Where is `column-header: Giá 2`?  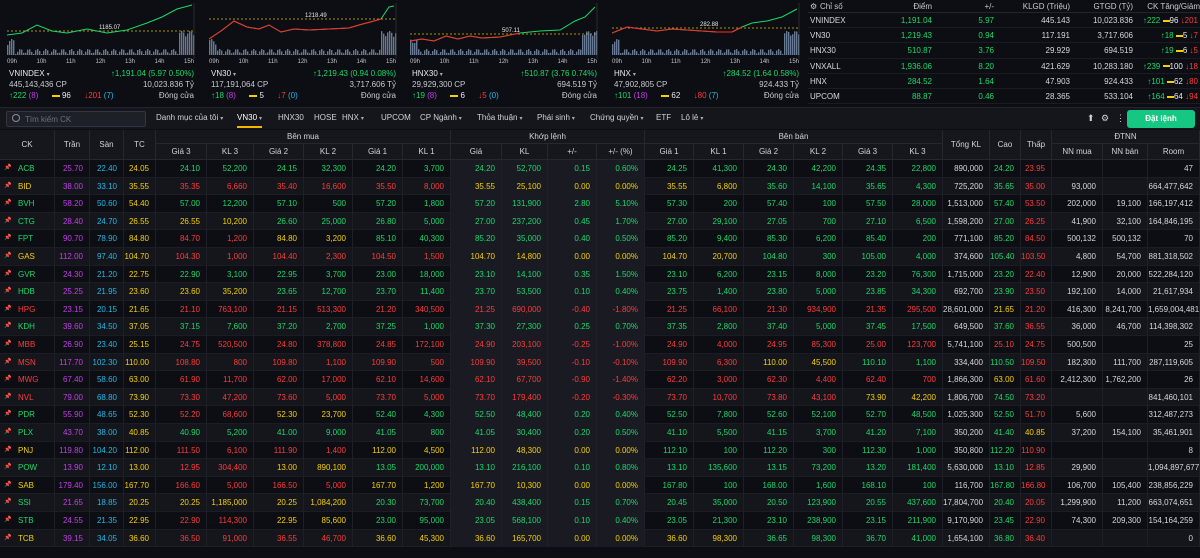
column-header: Giá 2 is located at coordinates (769, 152).